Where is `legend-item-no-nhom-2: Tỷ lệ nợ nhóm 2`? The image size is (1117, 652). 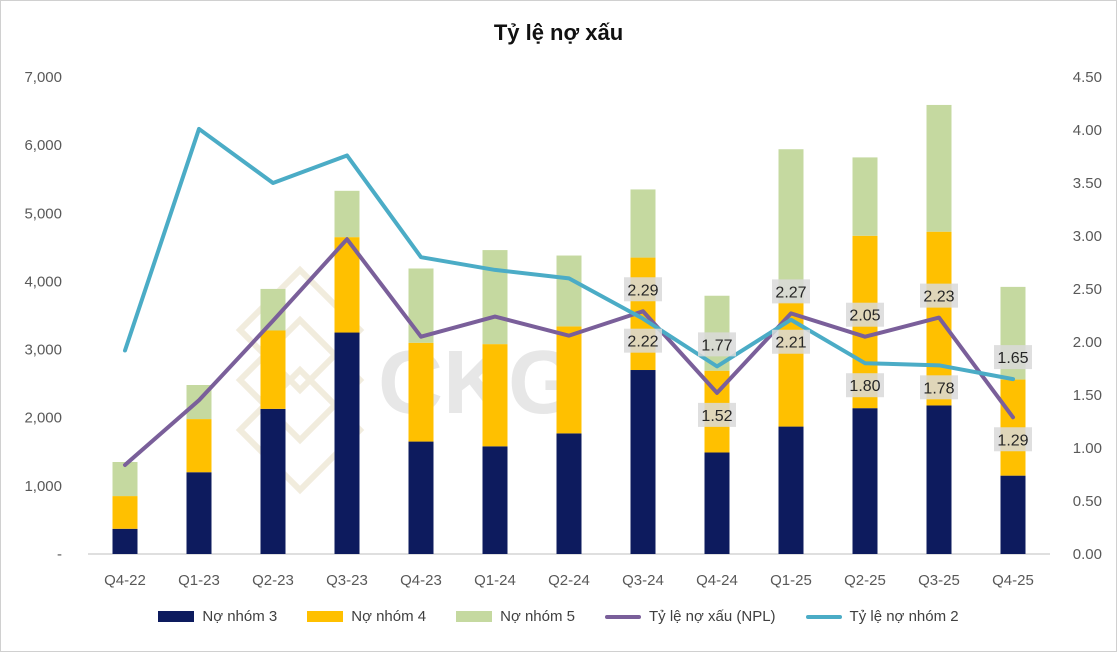 legend-item-no-nhom-2: Tỷ lệ nợ nhóm 2 is located at coordinates (882, 616).